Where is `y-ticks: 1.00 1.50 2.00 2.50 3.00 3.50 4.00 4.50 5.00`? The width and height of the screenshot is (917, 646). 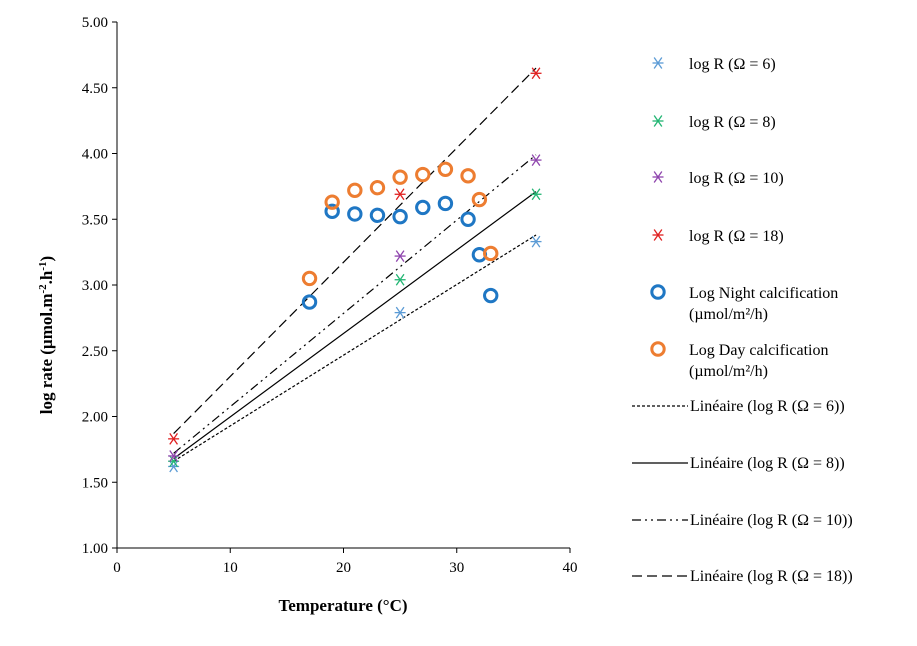 y-ticks: 1.00 1.50 2.00 2.50 3.00 3.50 4.00 4.50 5.00 is located at coordinates (99, 286).